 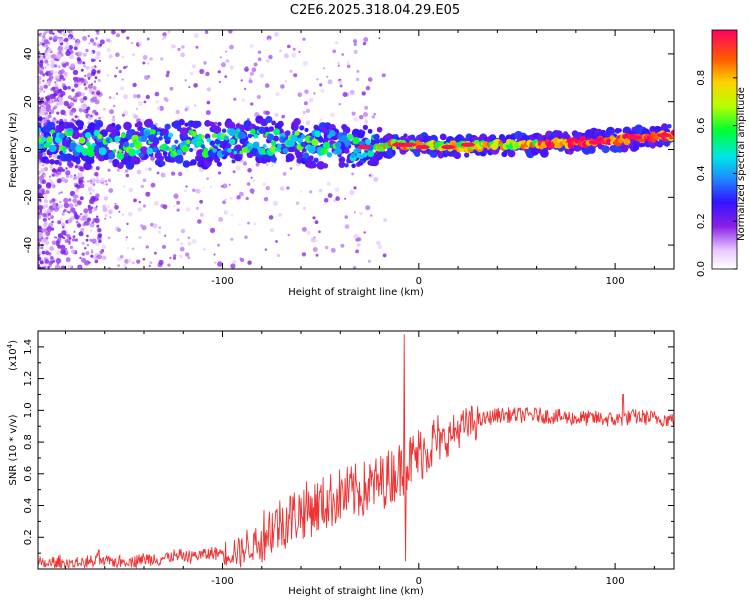 What do you see at coordinates (701, 126) in the screenshot?
I see `colorbar-tick-label: 0.6` at bounding box center [701, 126].